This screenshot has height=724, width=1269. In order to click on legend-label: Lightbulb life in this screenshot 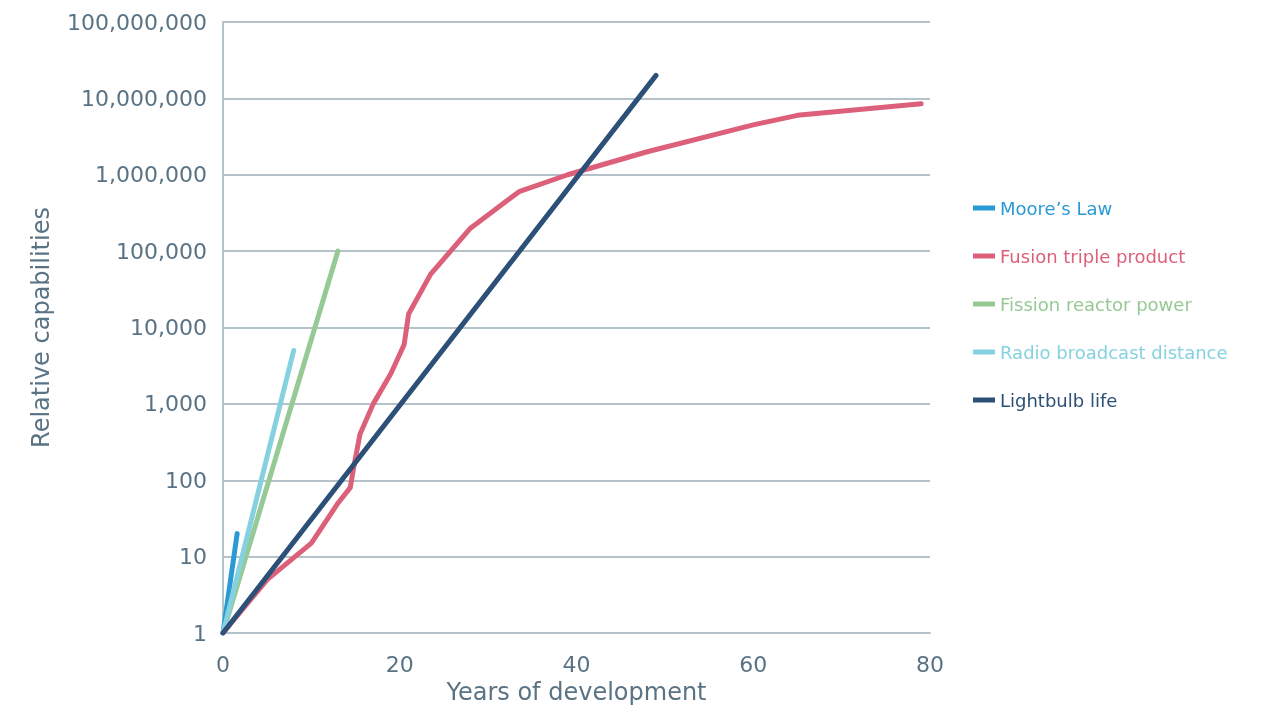, I will do `click(1059, 400)`.